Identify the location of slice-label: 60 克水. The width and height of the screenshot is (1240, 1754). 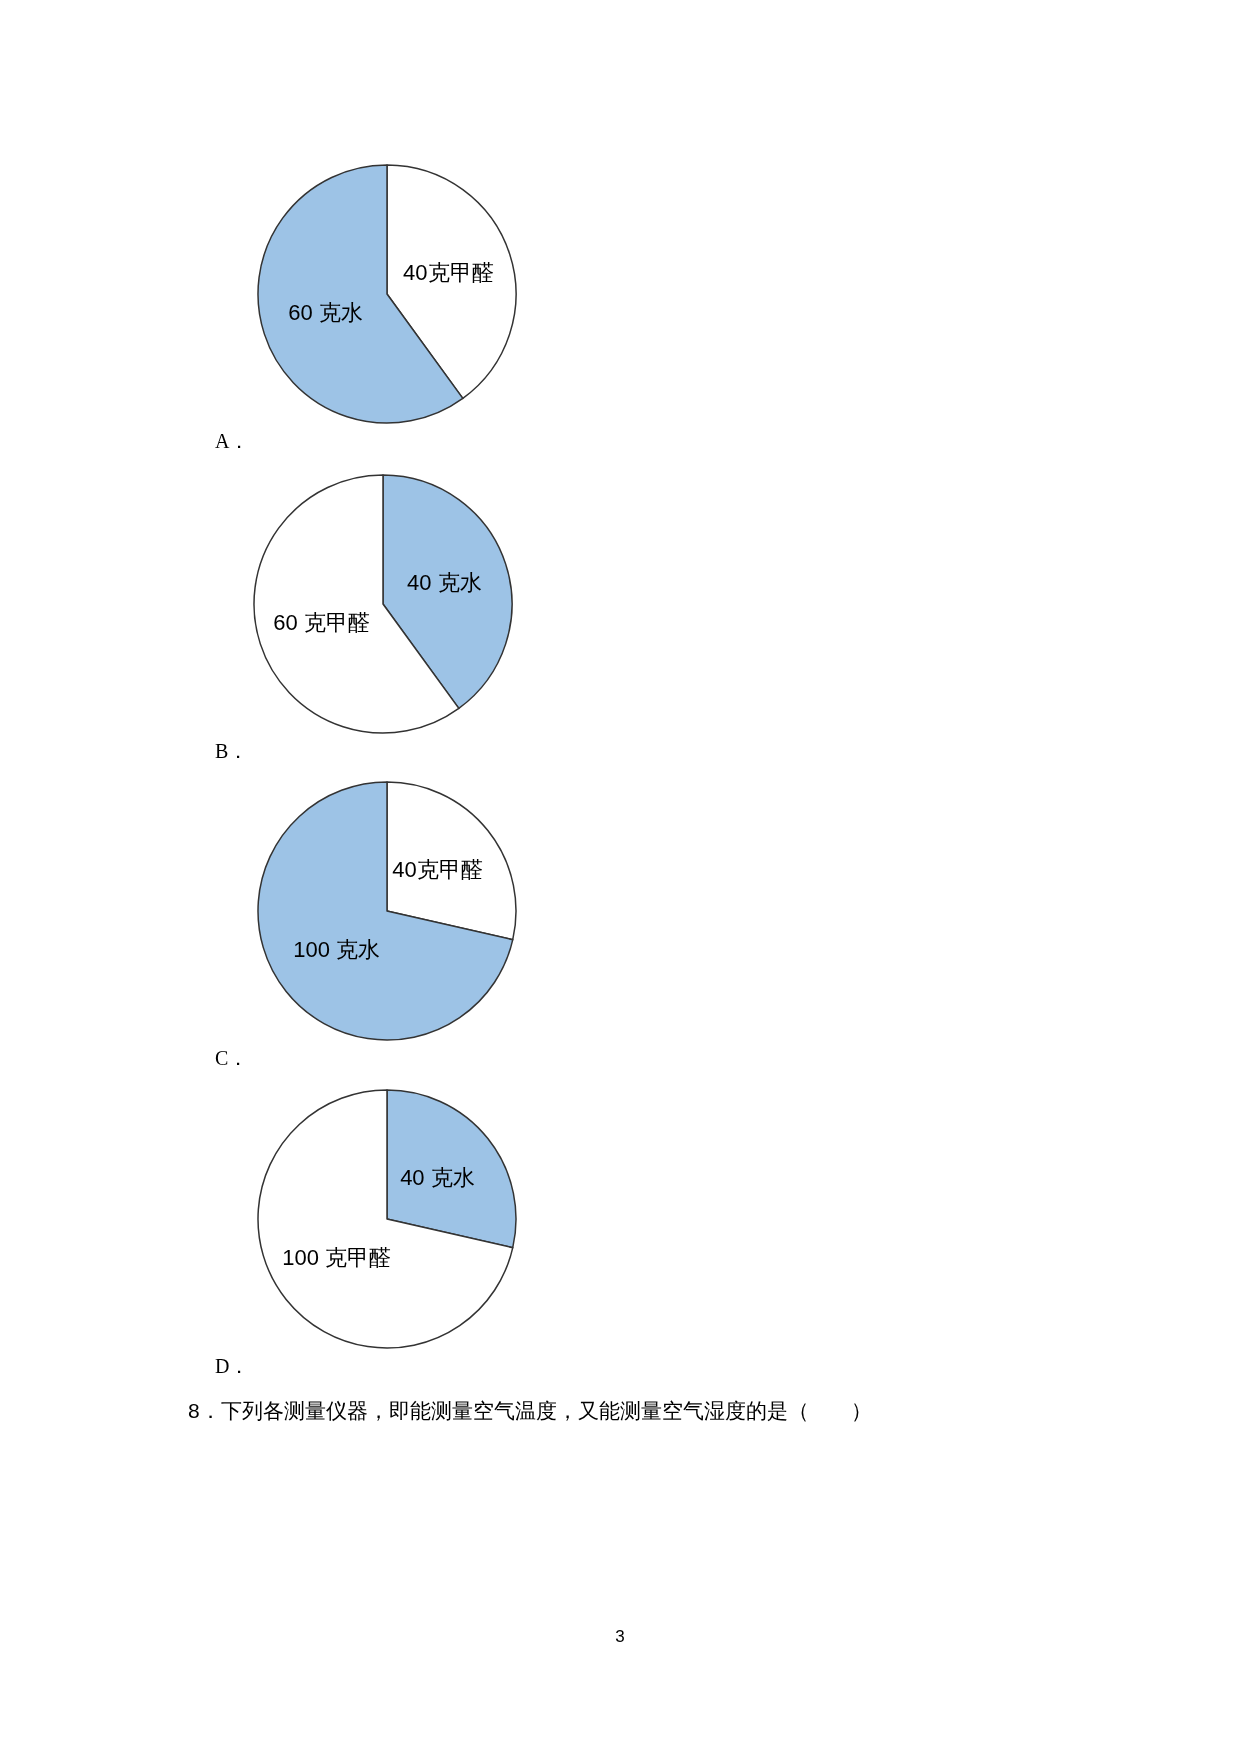
(325, 312).